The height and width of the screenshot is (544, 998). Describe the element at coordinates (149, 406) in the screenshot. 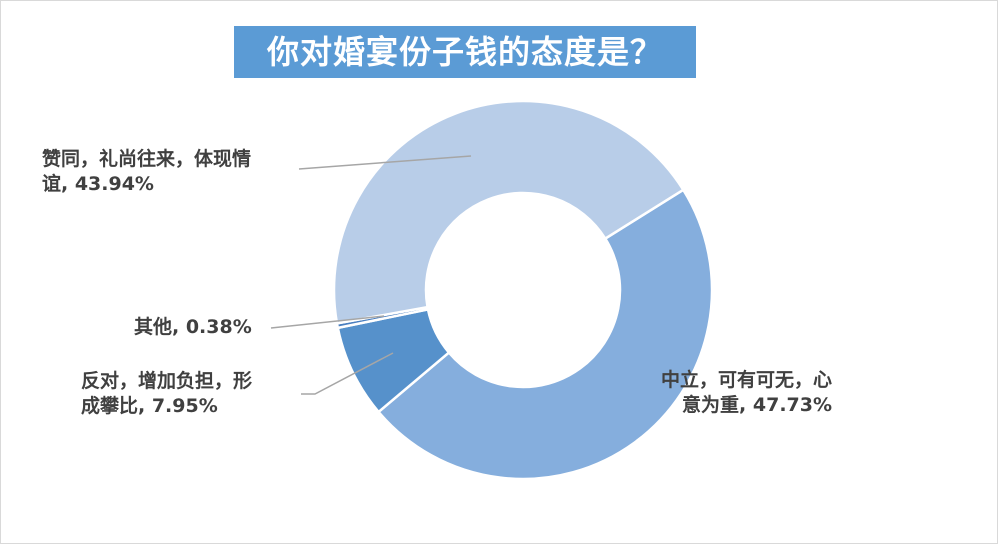

I see `data-label-fandui-line2: 成攀比, 7.95%` at that location.